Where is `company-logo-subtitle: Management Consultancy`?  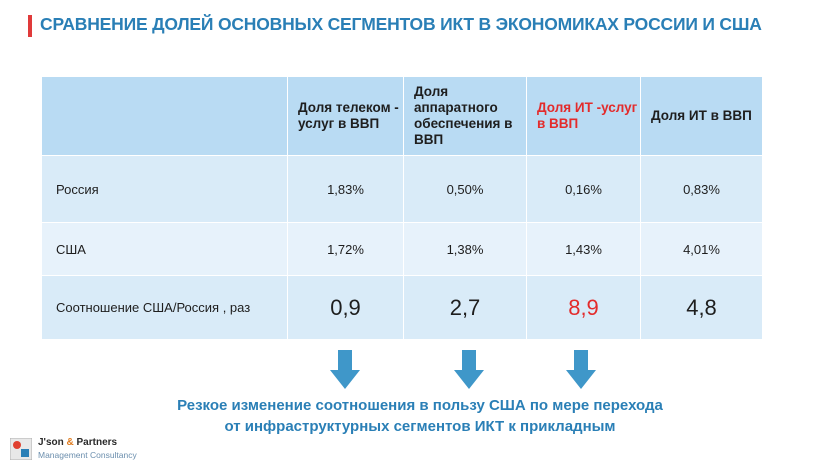
company-logo-subtitle: Management Consultancy is located at coordinates (87, 455).